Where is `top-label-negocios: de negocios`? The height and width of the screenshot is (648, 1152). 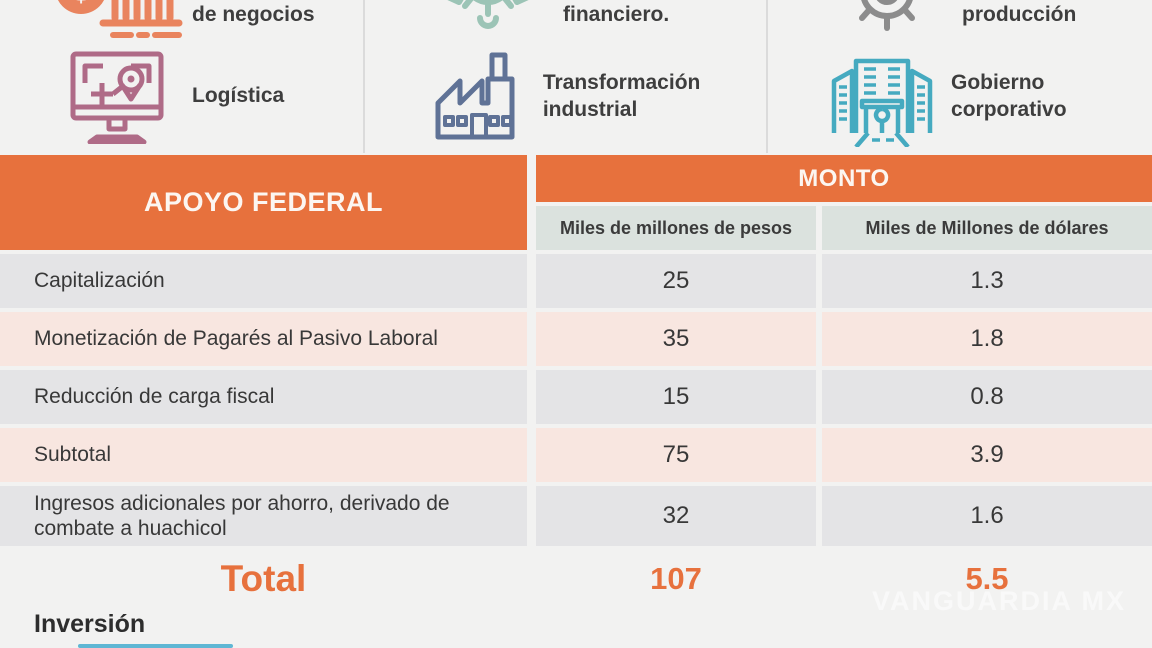
top-label-negocios: de negocios is located at coordinates (253, 14).